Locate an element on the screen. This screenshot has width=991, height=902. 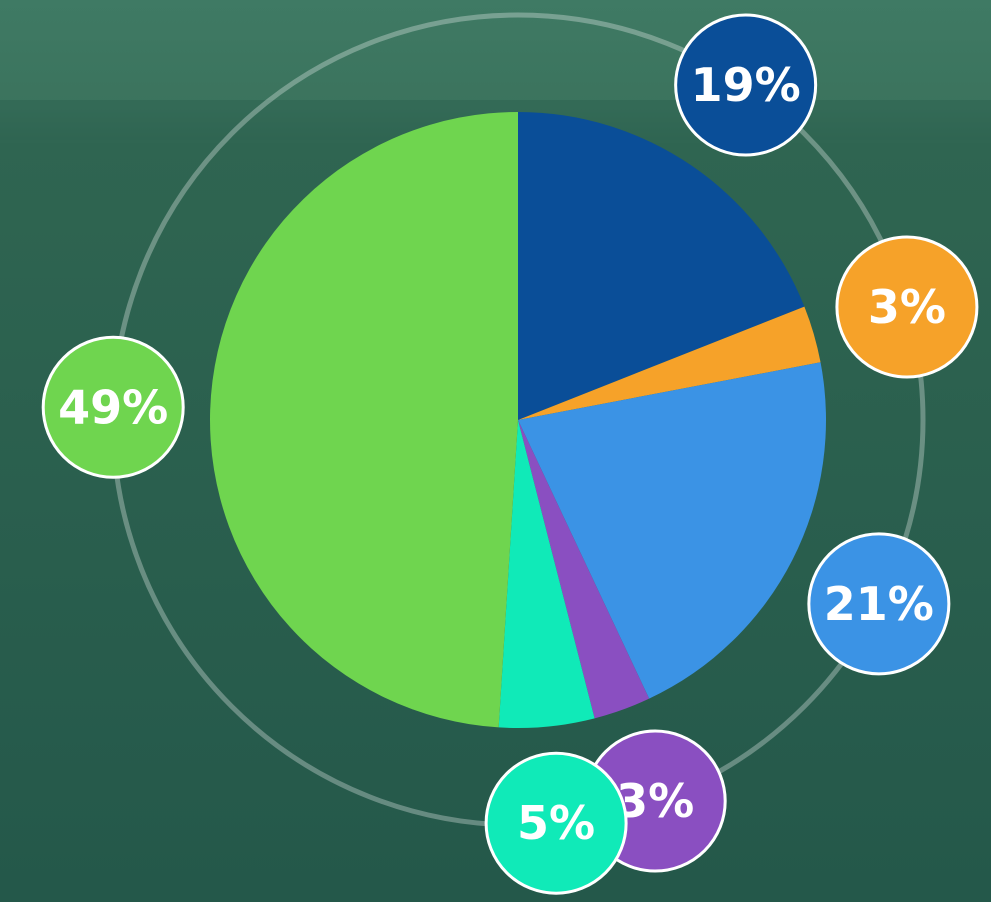
value-label: 5% is located at coordinates (556, 823).